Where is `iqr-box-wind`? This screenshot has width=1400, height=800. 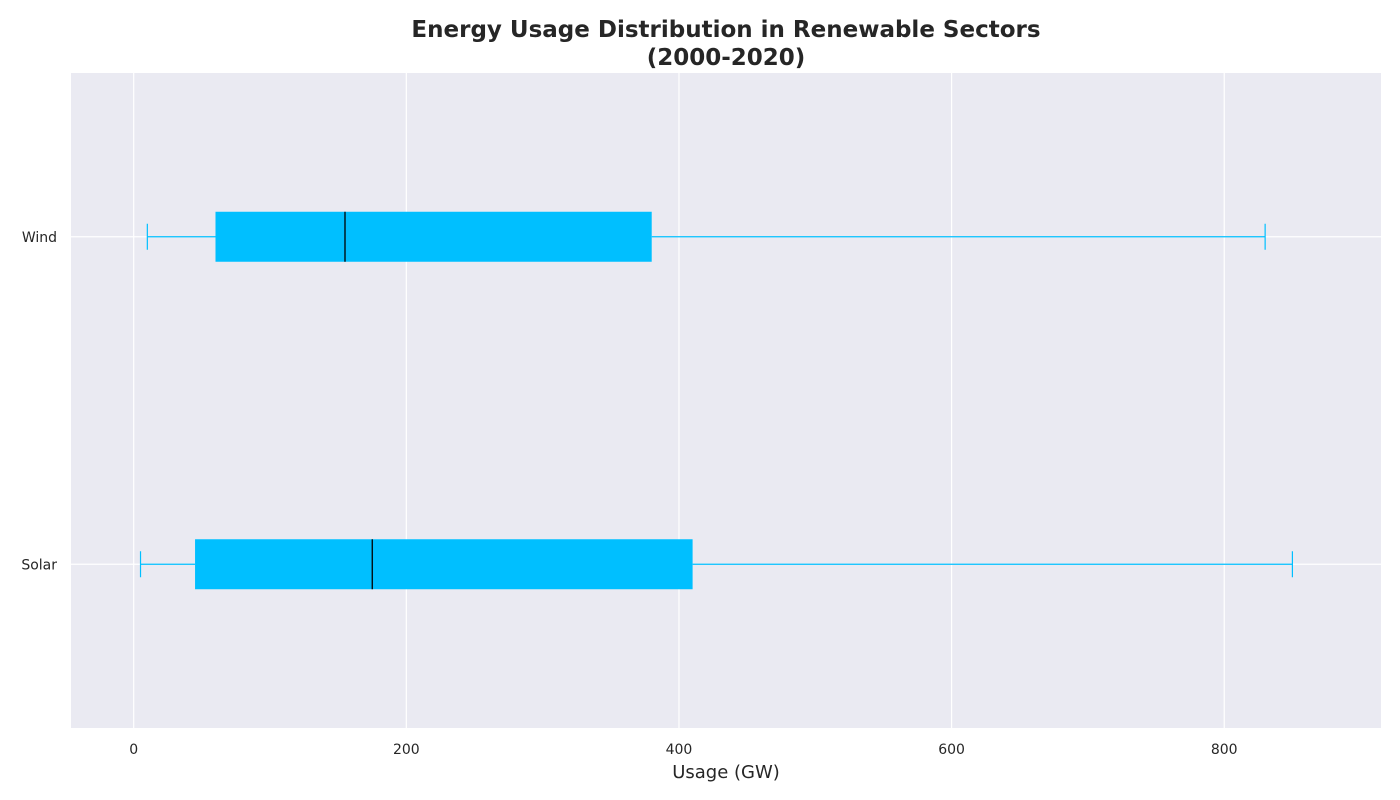
iqr-box-wind is located at coordinates (433, 236).